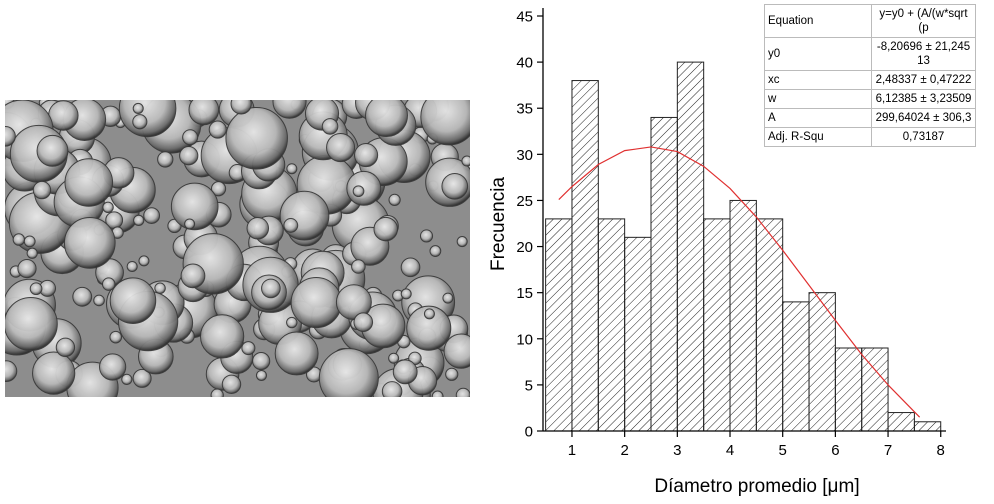 The image size is (994, 504). I want to click on y-tick-label: 30, so click(524, 155).